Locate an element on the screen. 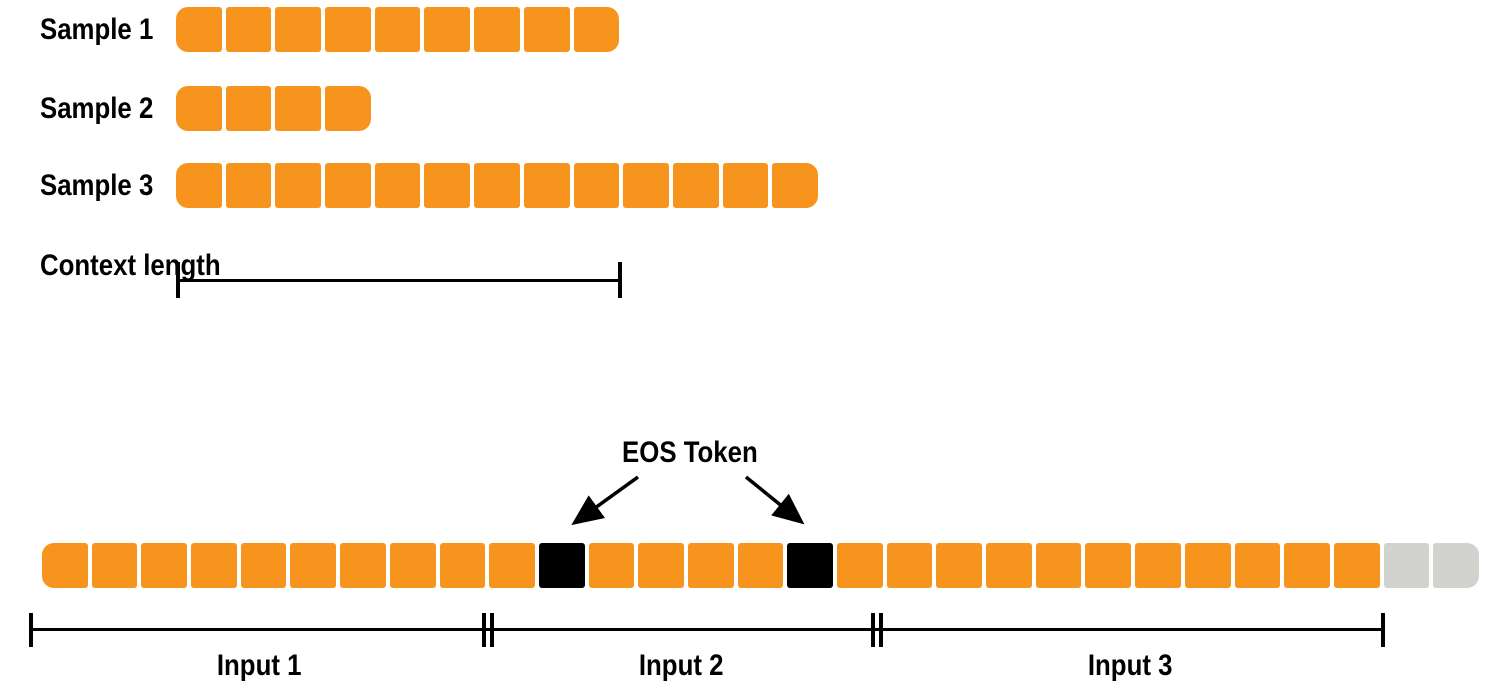 The image size is (1486, 690). sample-3-row: Sample 3 is located at coordinates (743, 185).